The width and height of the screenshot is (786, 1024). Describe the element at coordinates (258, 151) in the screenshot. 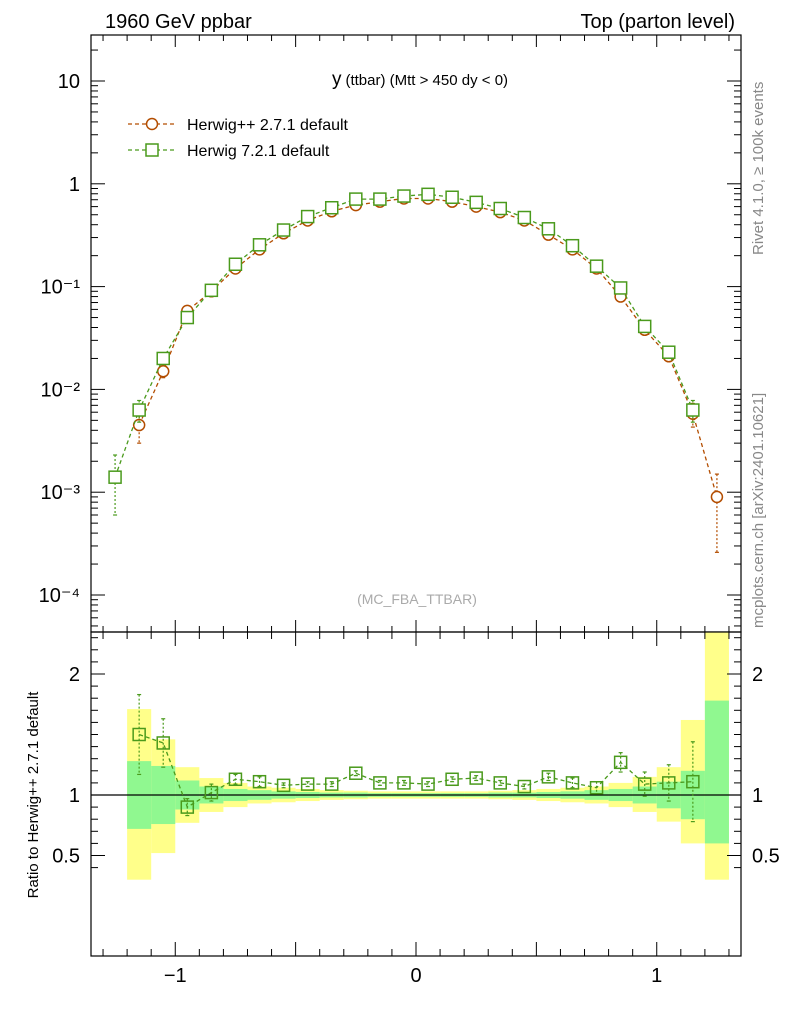

I see `legend-label-herwig7: Herwig 7.2.1 default` at that location.